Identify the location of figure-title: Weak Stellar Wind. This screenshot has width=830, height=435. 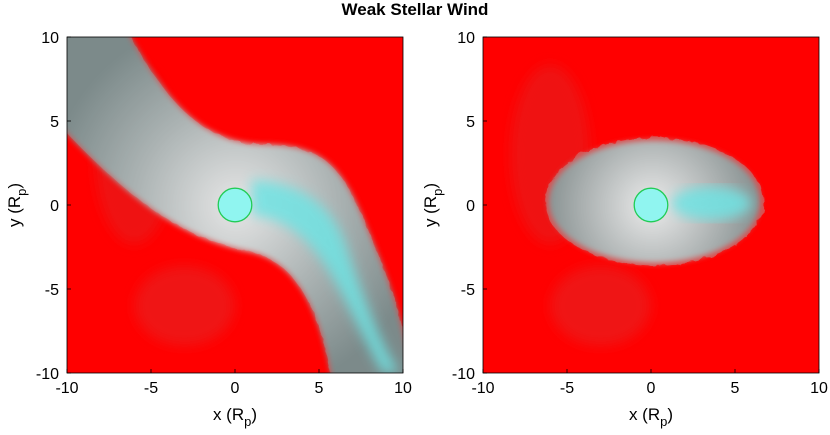
(415, 9).